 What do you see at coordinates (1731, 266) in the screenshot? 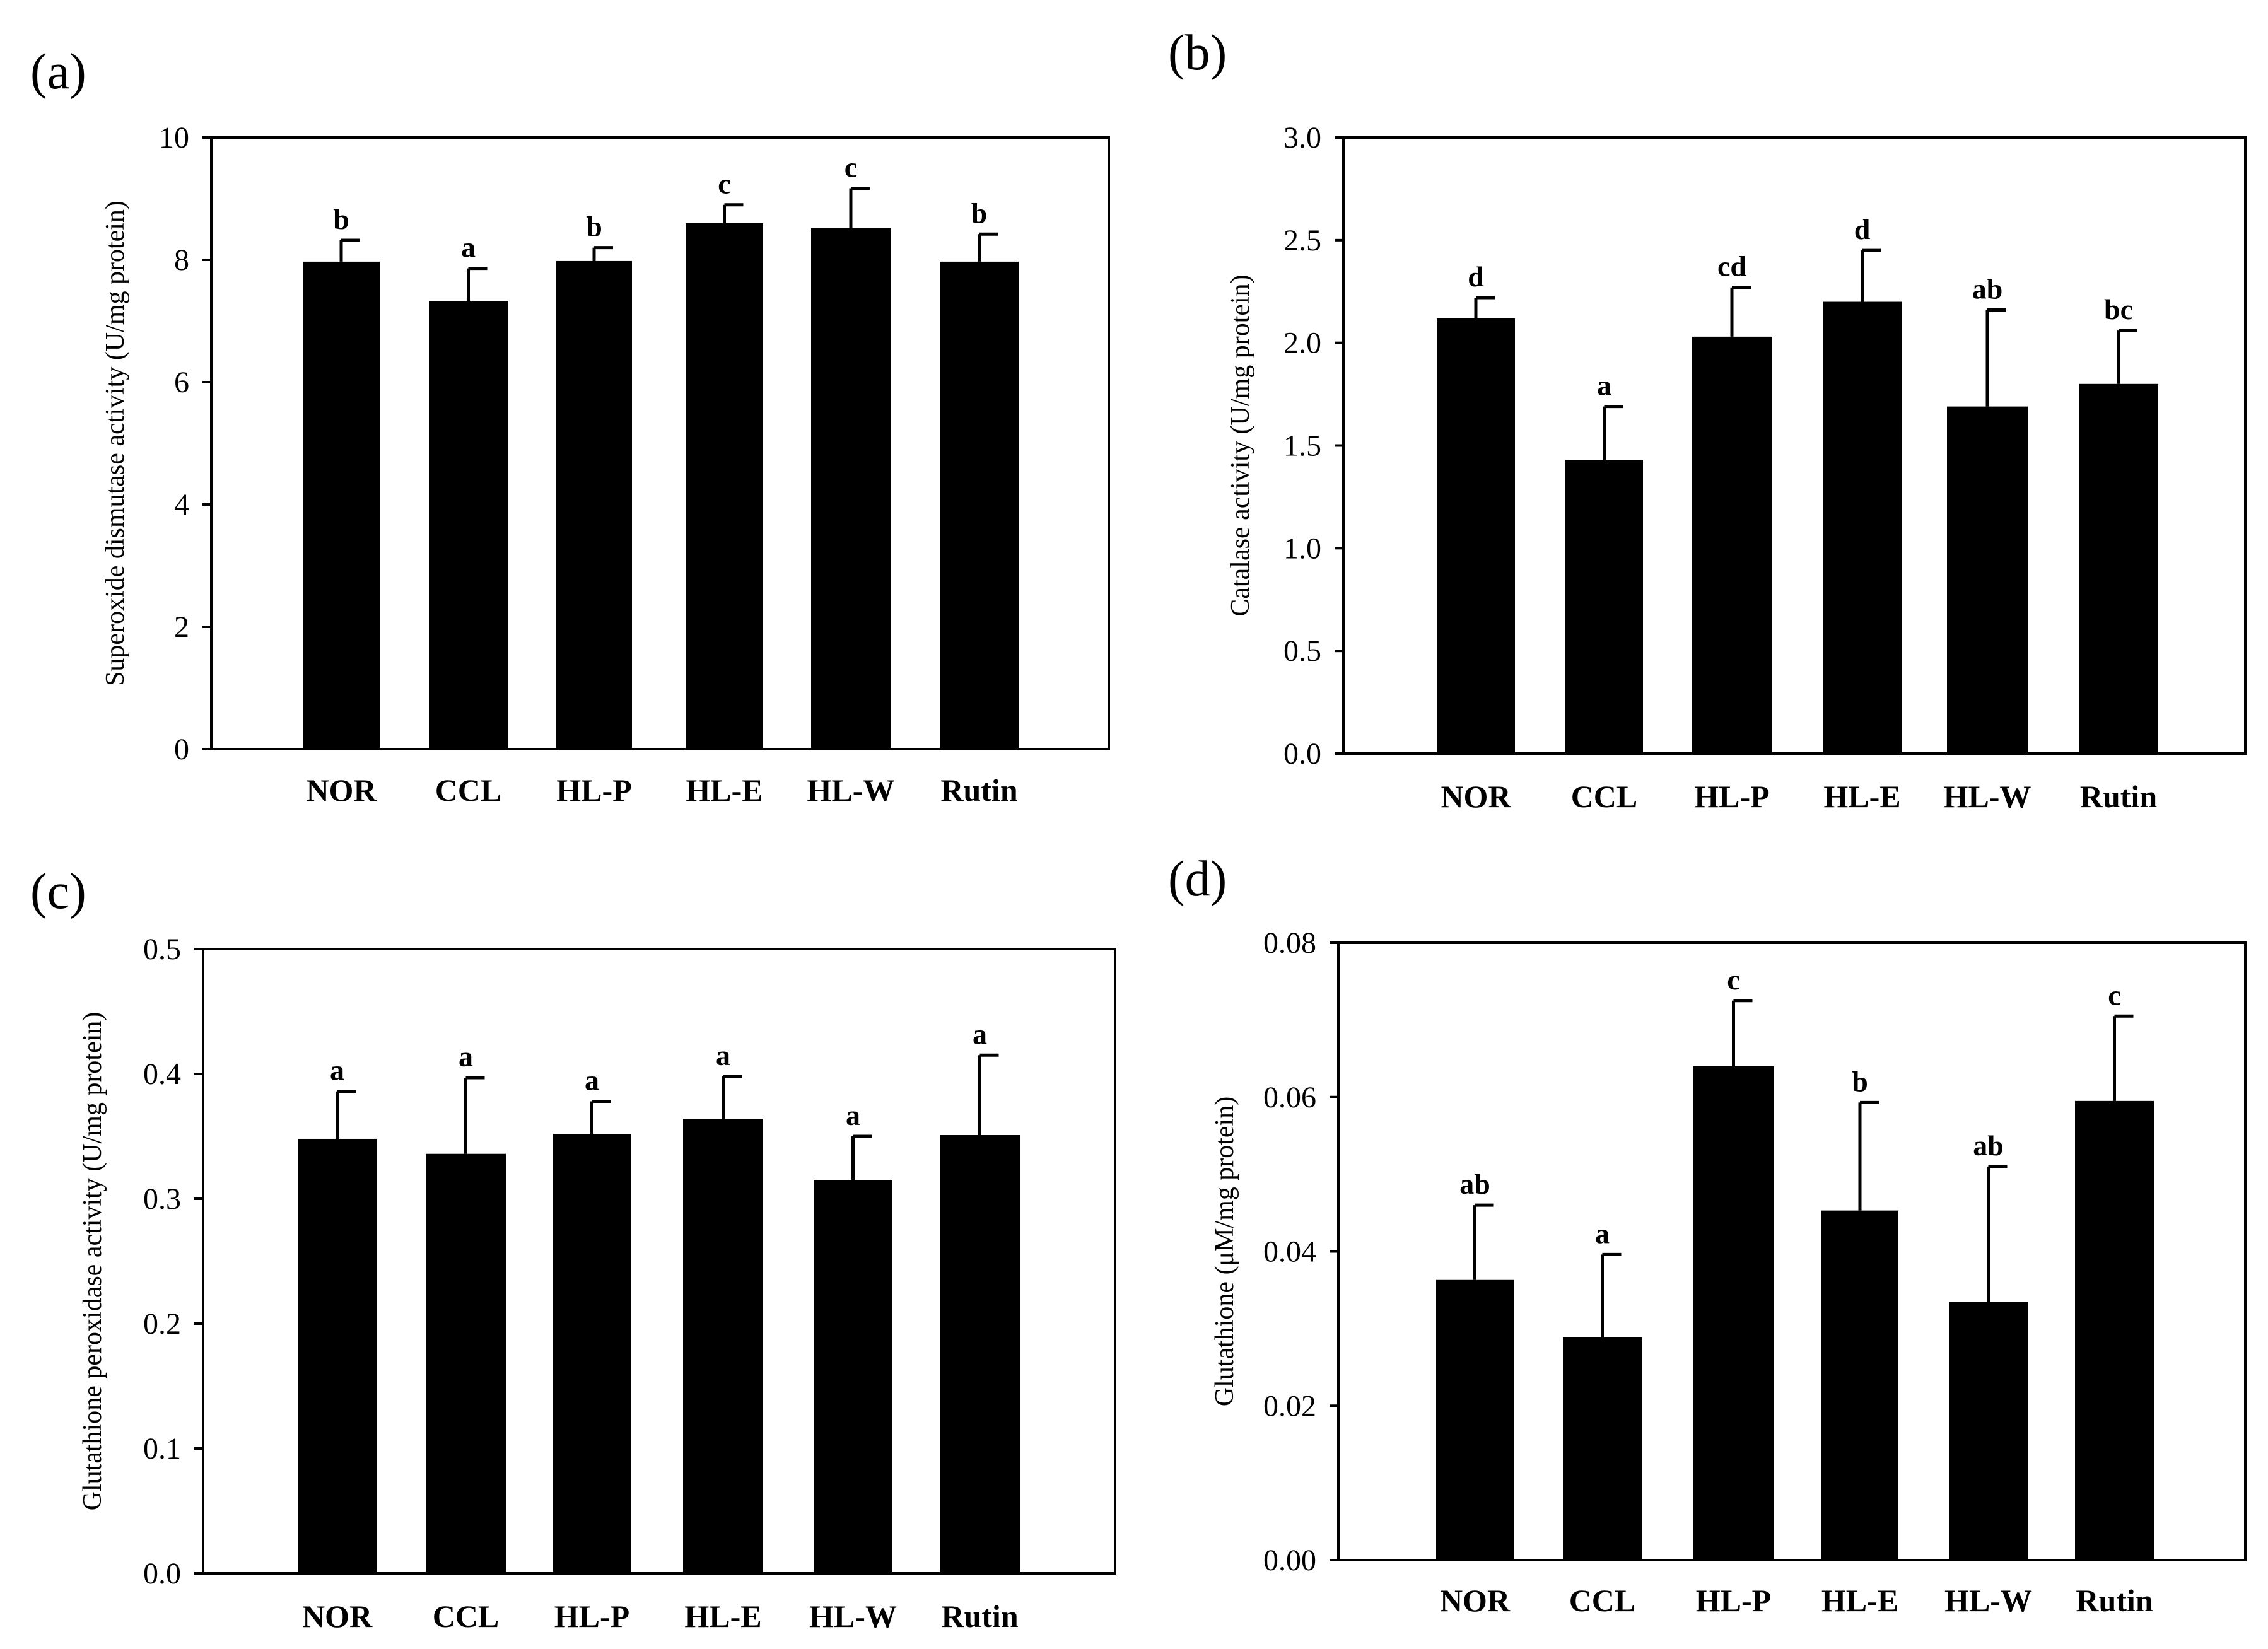
I see `significance-label: cd` at bounding box center [1731, 266].